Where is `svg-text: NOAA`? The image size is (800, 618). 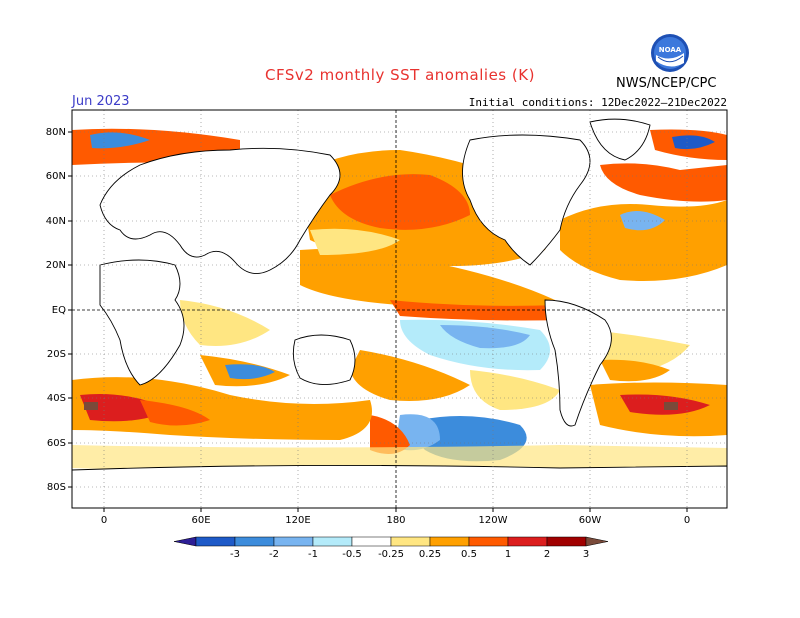
svg-text: NOAA is located at coordinates (670, 50).